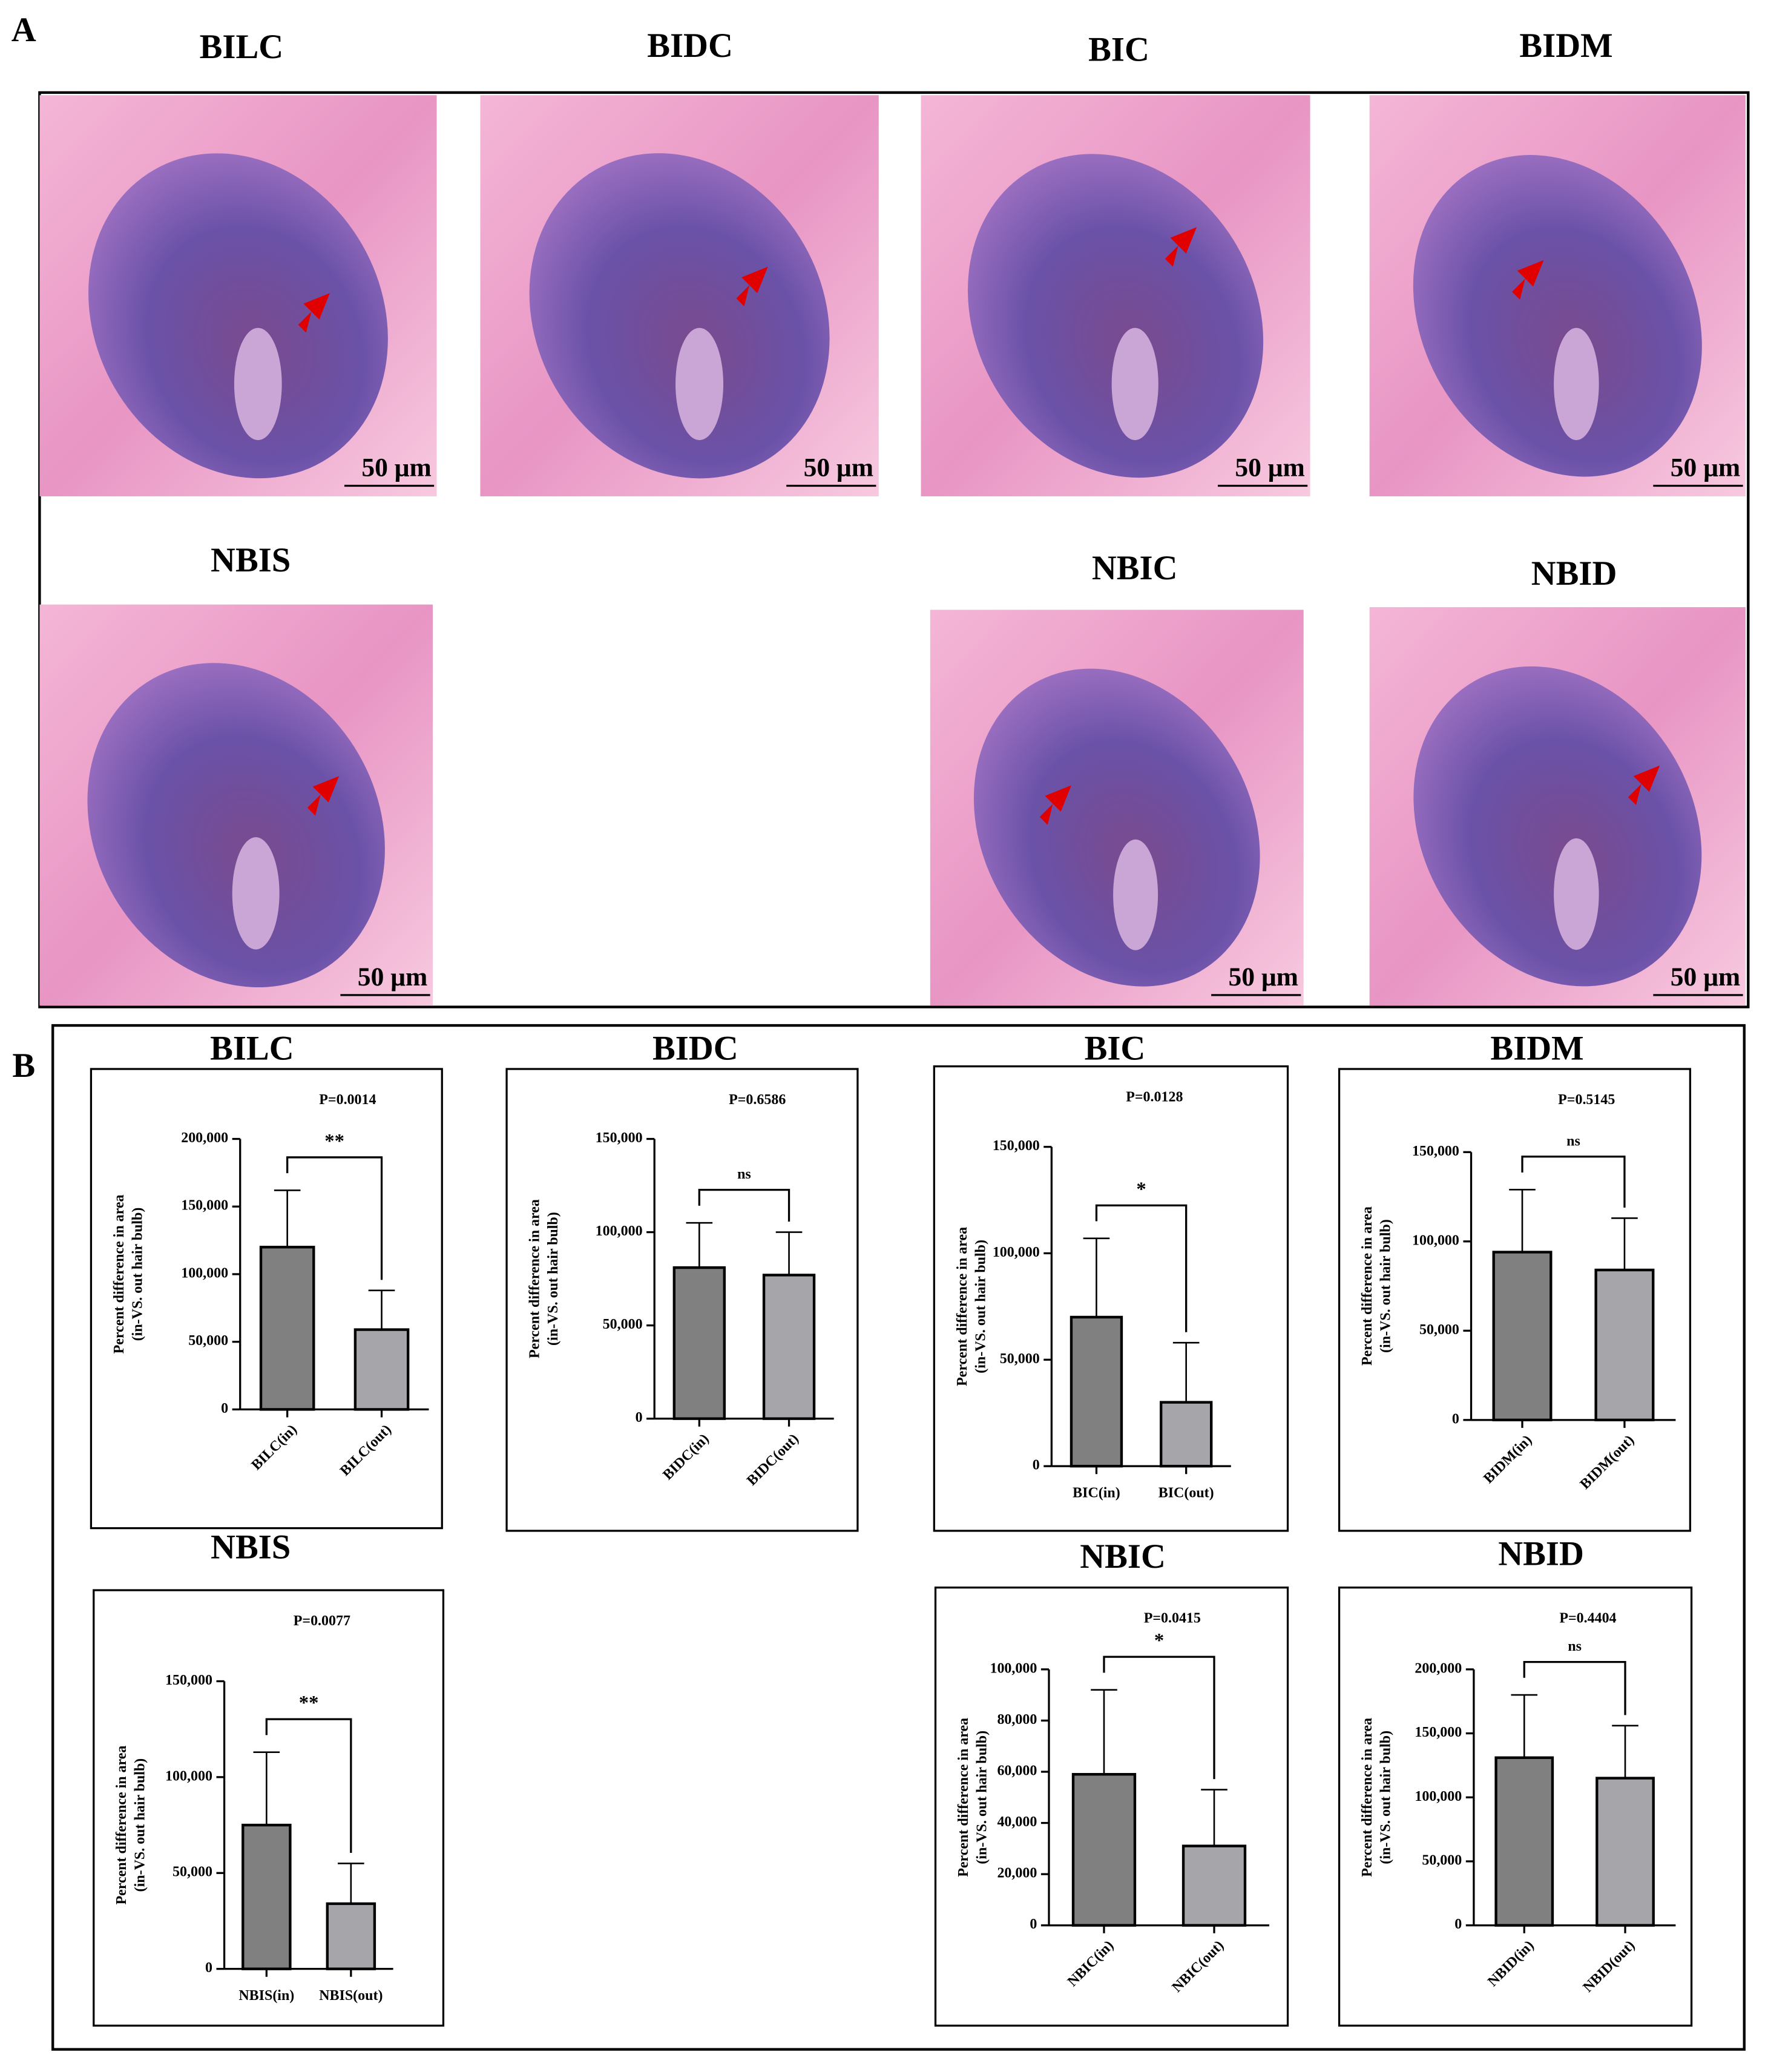 Image resolution: width=1768 pixels, height=2072 pixels. Describe the element at coordinates (1096, 1493) in the screenshot. I see `x-tick-label: BIC(in)` at that location.